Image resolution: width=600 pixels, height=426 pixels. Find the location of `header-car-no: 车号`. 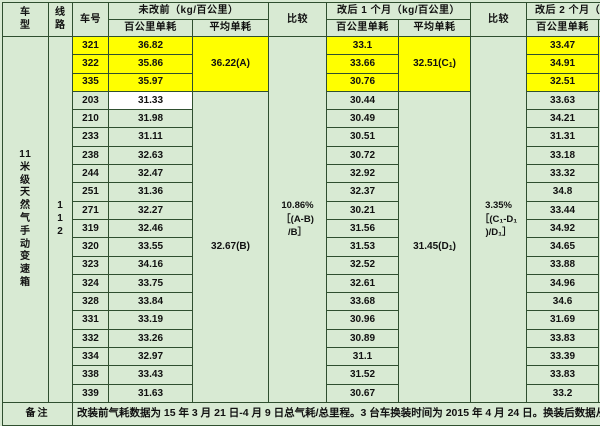

header-car-no: 车号 is located at coordinates (91, 20).